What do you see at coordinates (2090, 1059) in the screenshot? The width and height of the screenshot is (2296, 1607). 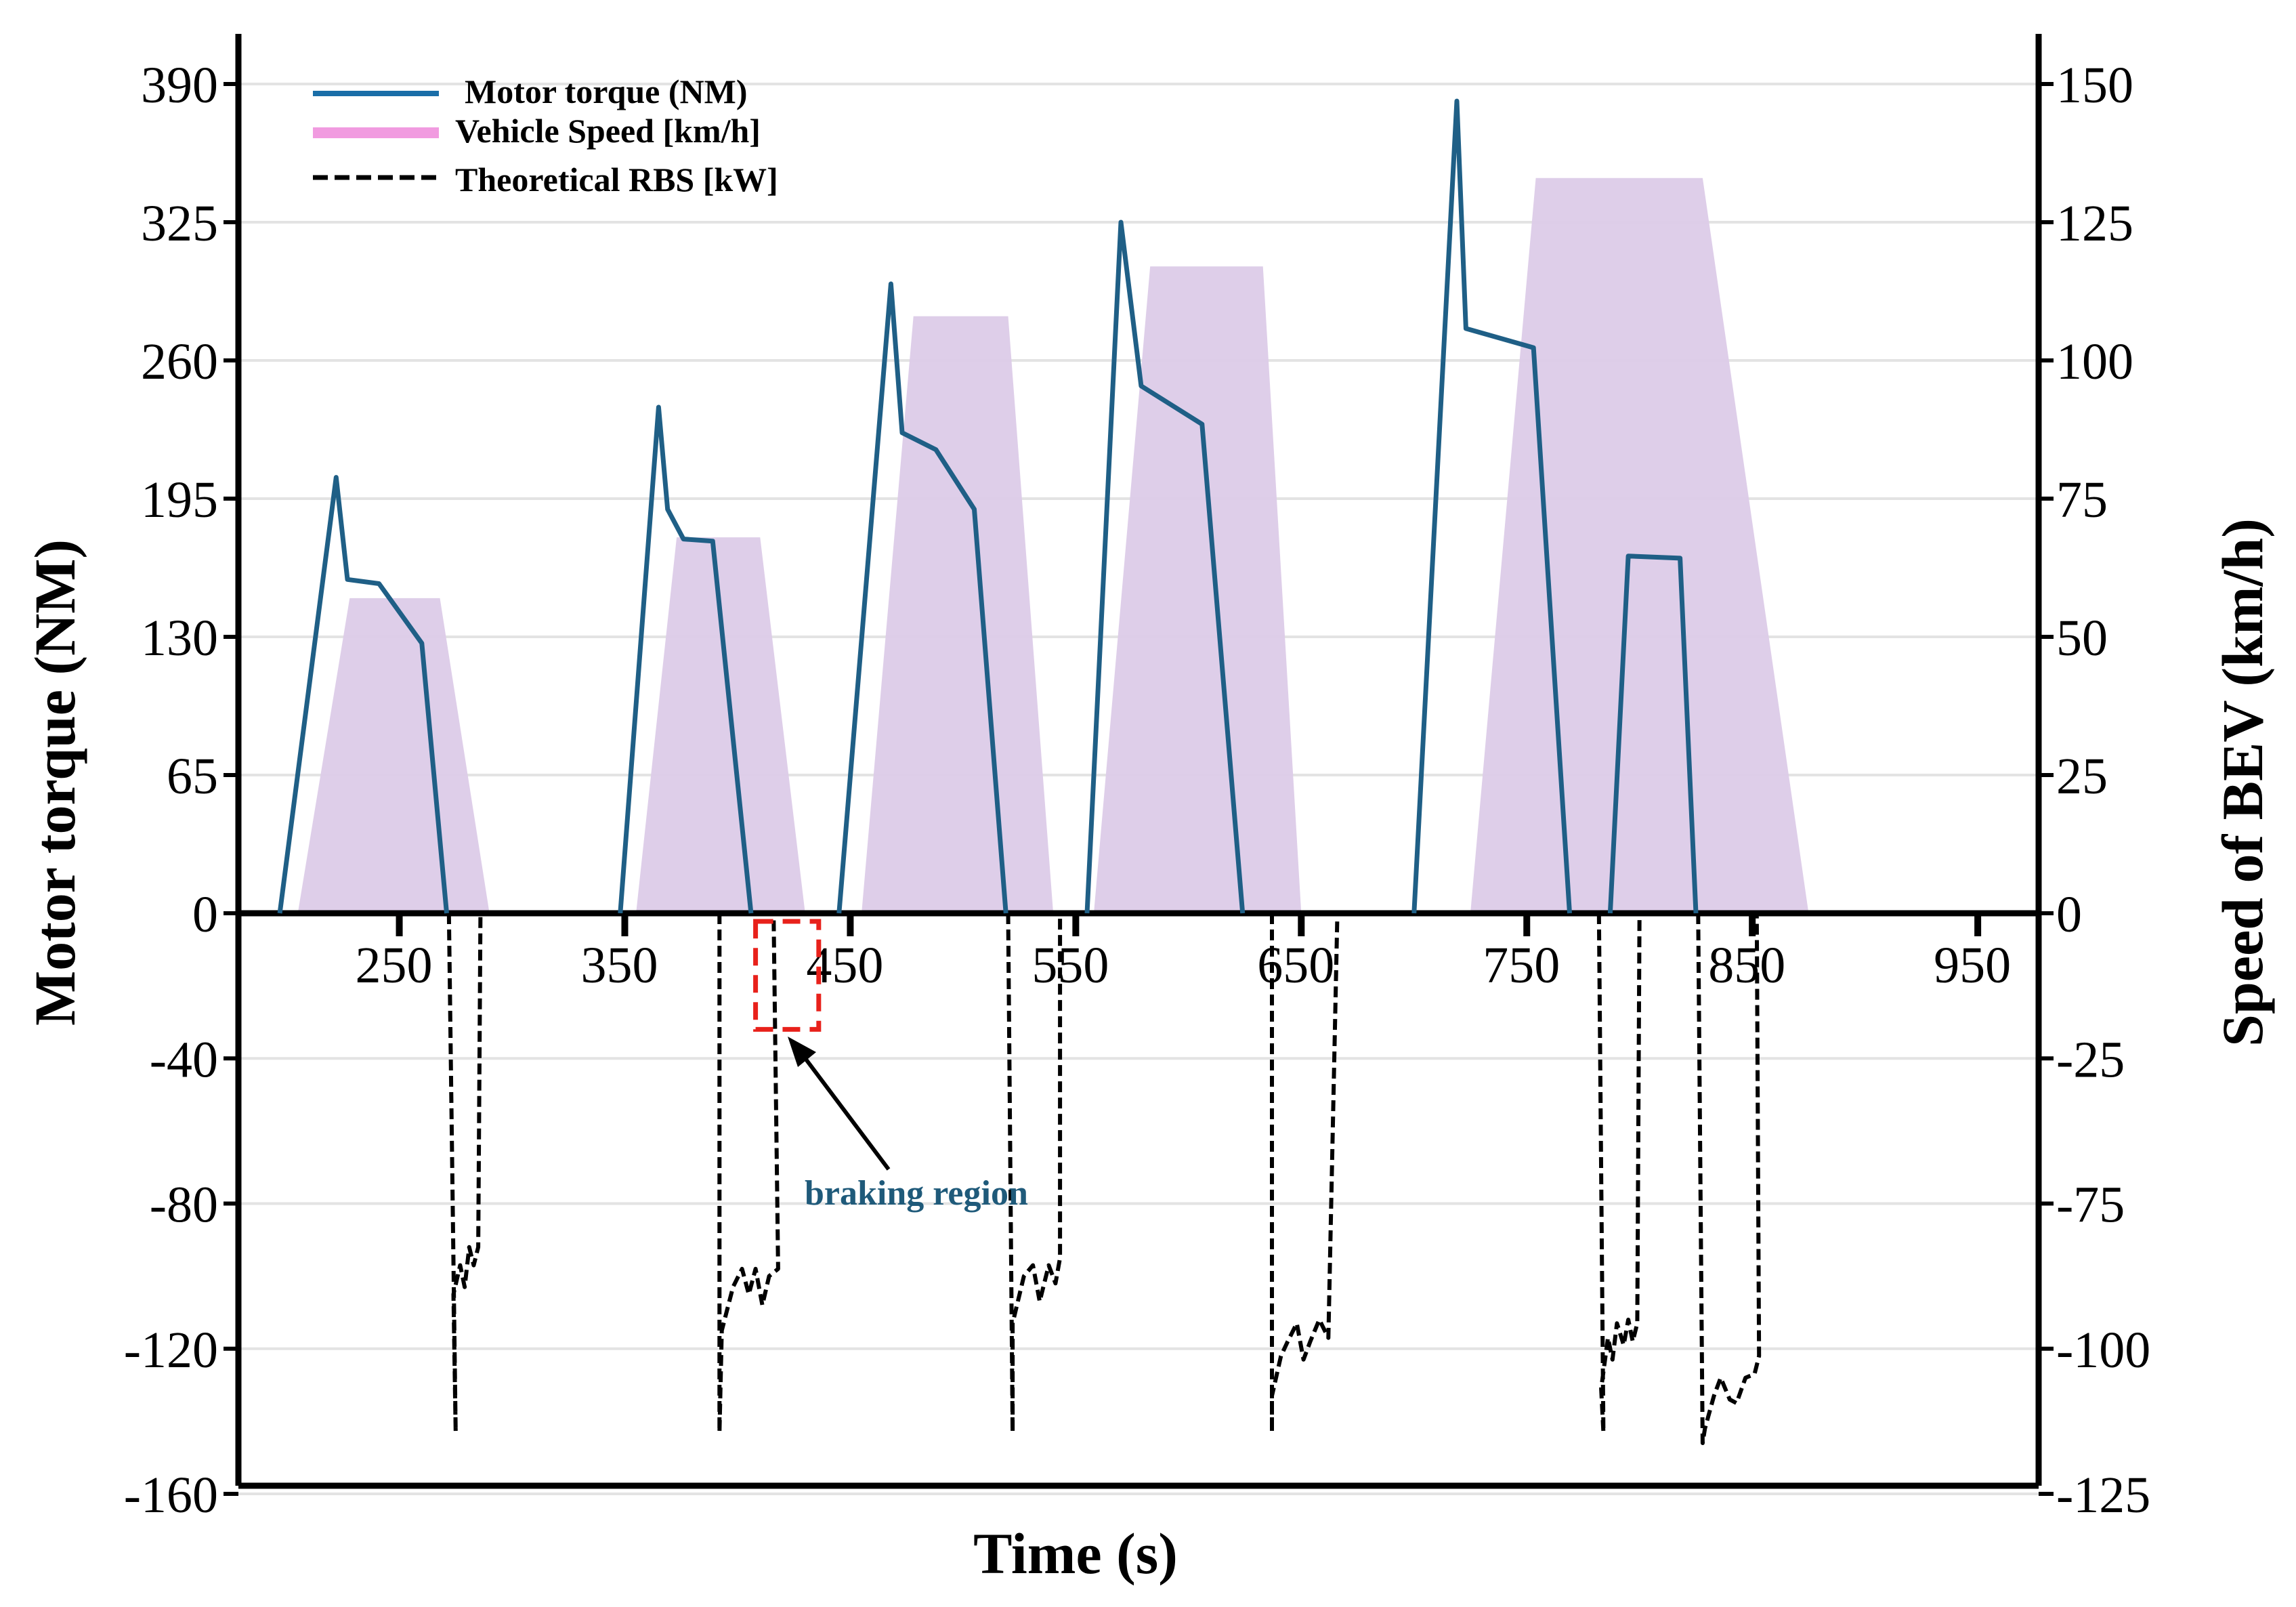 I see `y-right-tick-label-7: -25` at bounding box center [2090, 1059].